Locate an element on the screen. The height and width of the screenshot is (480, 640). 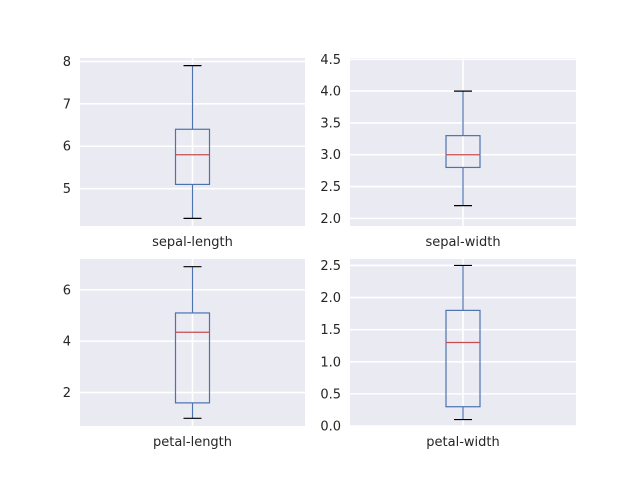
y-tick-label: 0.0 is located at coordinates (330, 427).